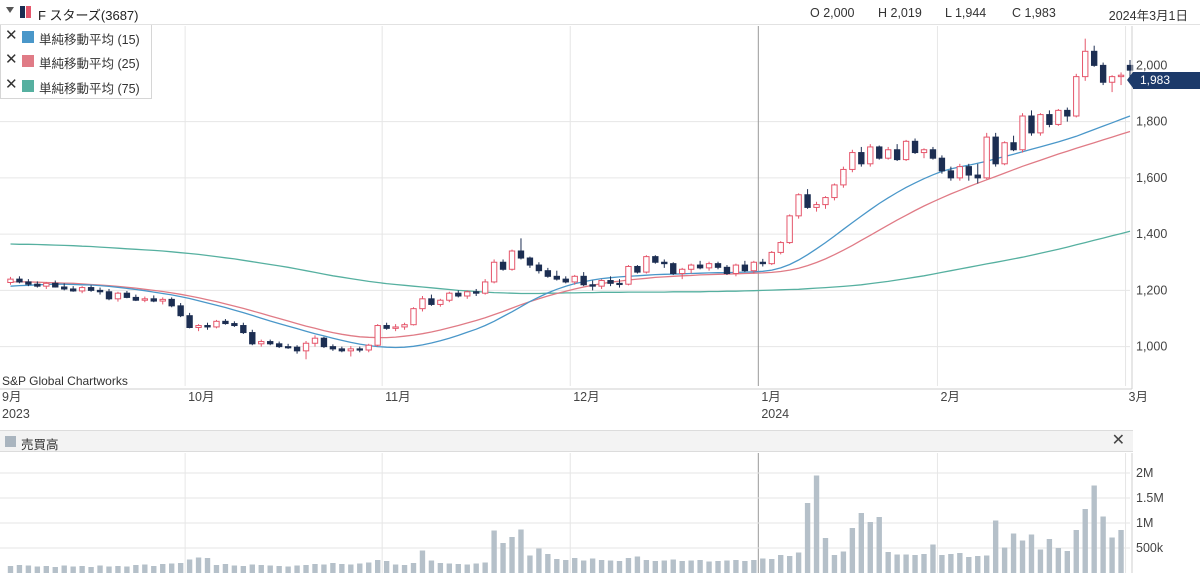 This screenshot has width=1200, height=573. I want to click on credit-label: S&P Global Chartworks, so click(65, 381).